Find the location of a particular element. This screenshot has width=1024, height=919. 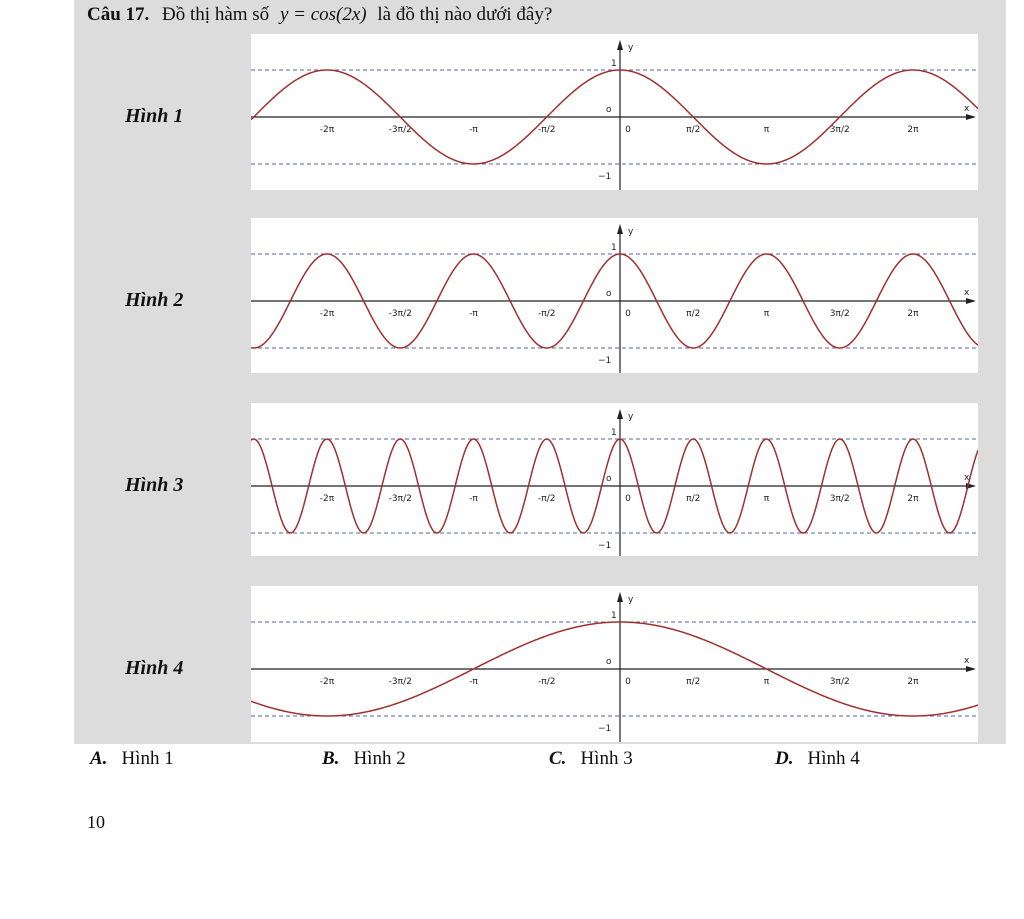

option-text: Hình 1 is located at coordinates (147, 758).